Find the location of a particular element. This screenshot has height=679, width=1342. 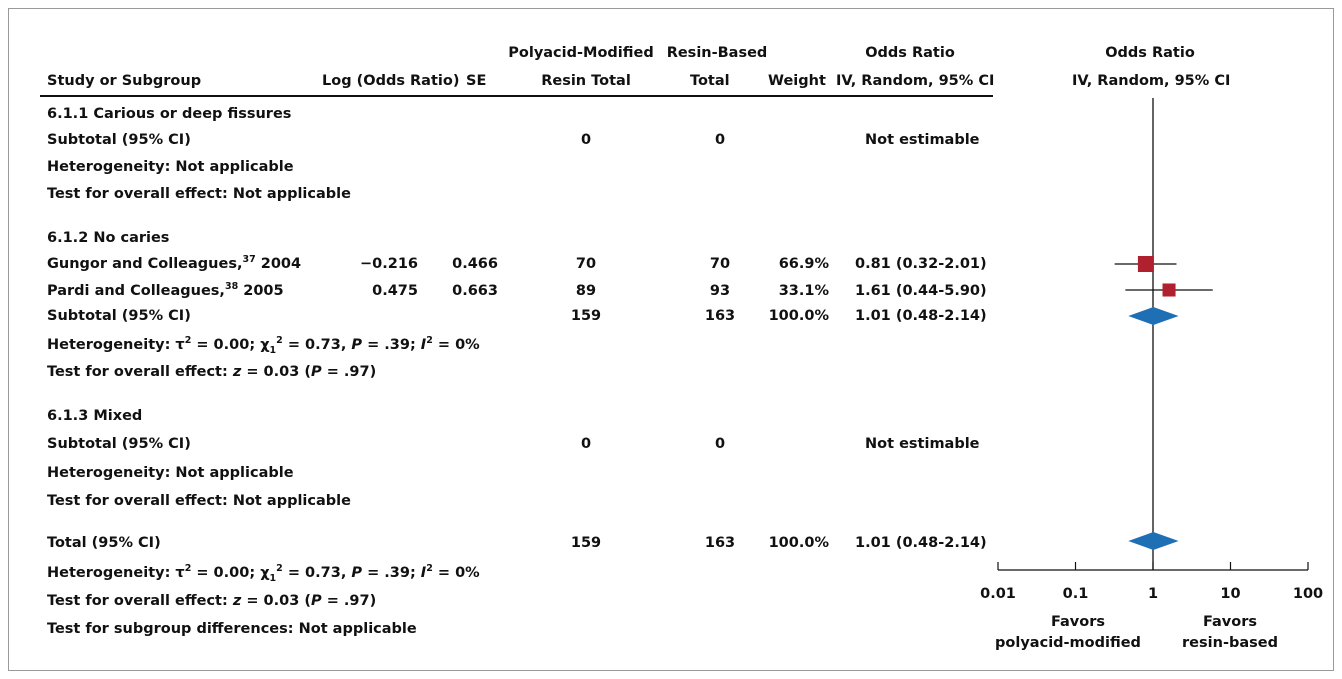

study-total2: 93 is located at coordinates (720, 291).